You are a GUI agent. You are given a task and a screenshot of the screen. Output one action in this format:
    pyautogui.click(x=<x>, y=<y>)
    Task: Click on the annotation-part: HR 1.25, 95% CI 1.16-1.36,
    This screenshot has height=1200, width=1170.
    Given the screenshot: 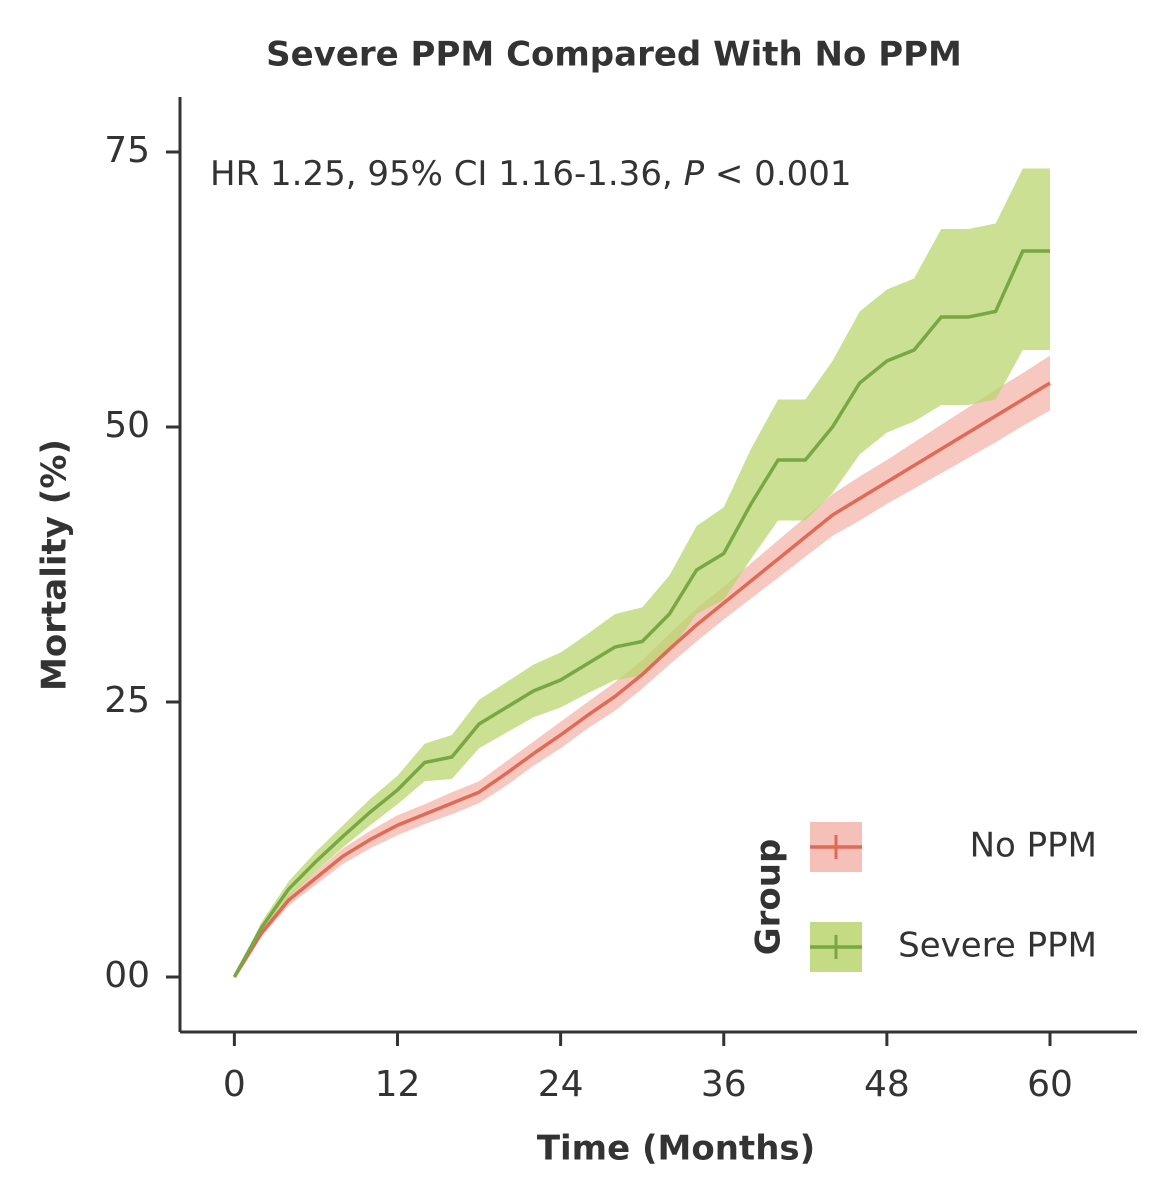 What is the action you would take?
    pyautogui.click(x=447, y=174)
    